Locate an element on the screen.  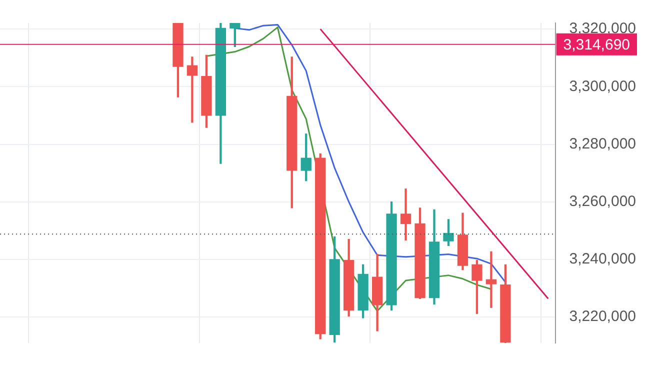
y-tick-label: 3,240,000 is located at coordinates (602, 259).